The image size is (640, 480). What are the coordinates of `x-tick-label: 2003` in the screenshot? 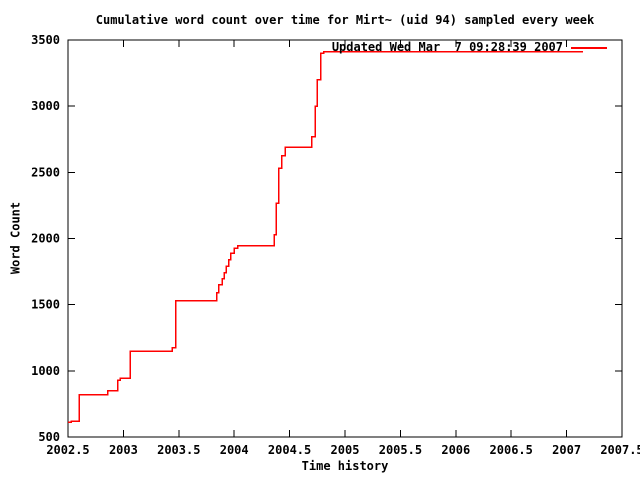 It's located at (123, 450).